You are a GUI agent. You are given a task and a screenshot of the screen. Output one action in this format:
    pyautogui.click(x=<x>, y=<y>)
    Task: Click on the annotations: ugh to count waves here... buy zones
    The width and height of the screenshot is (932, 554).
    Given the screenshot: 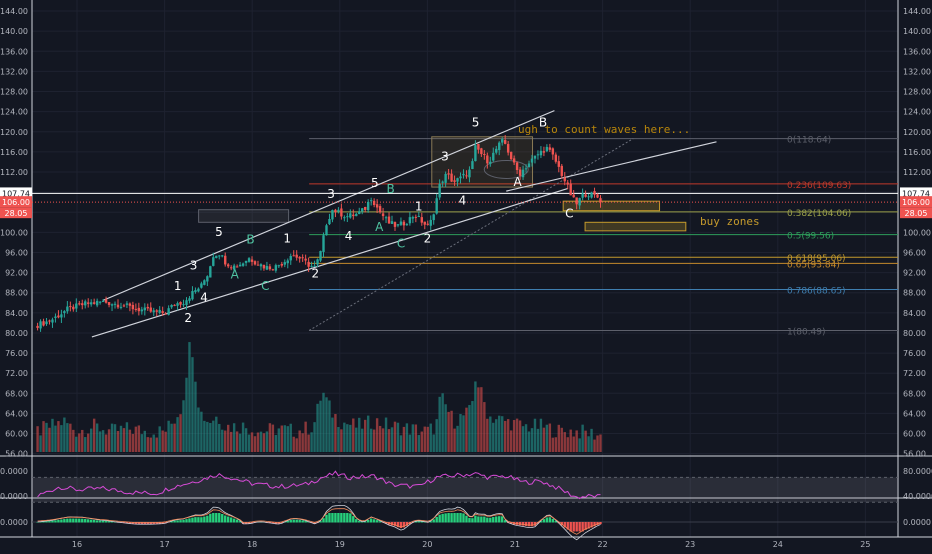 What is the action you would take?
    pyautogui.click(x=639, y=175)
    